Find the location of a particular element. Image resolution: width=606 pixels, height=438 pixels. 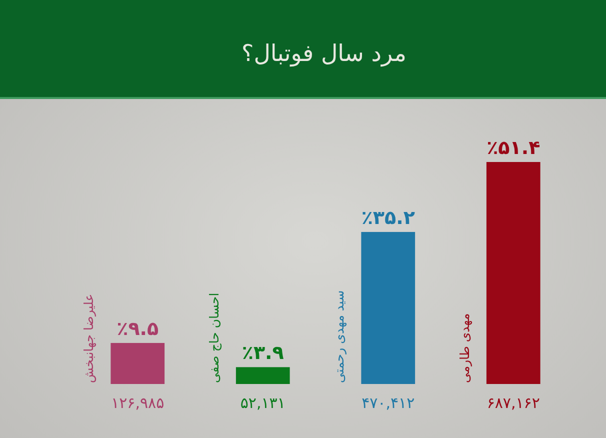

annotation: ۵۲,۱۳۱ is located at coordinates (263, 403).